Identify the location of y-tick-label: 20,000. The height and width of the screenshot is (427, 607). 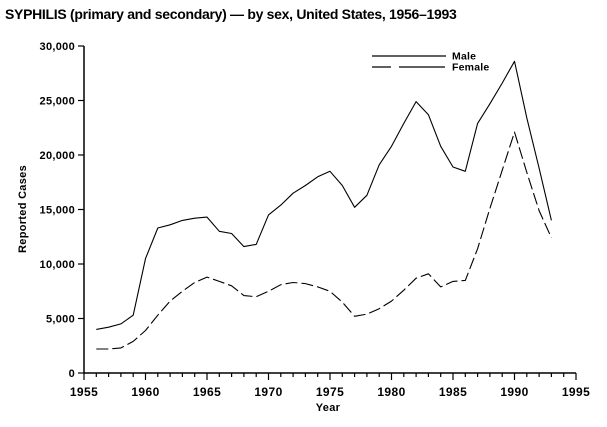
(57, 156).